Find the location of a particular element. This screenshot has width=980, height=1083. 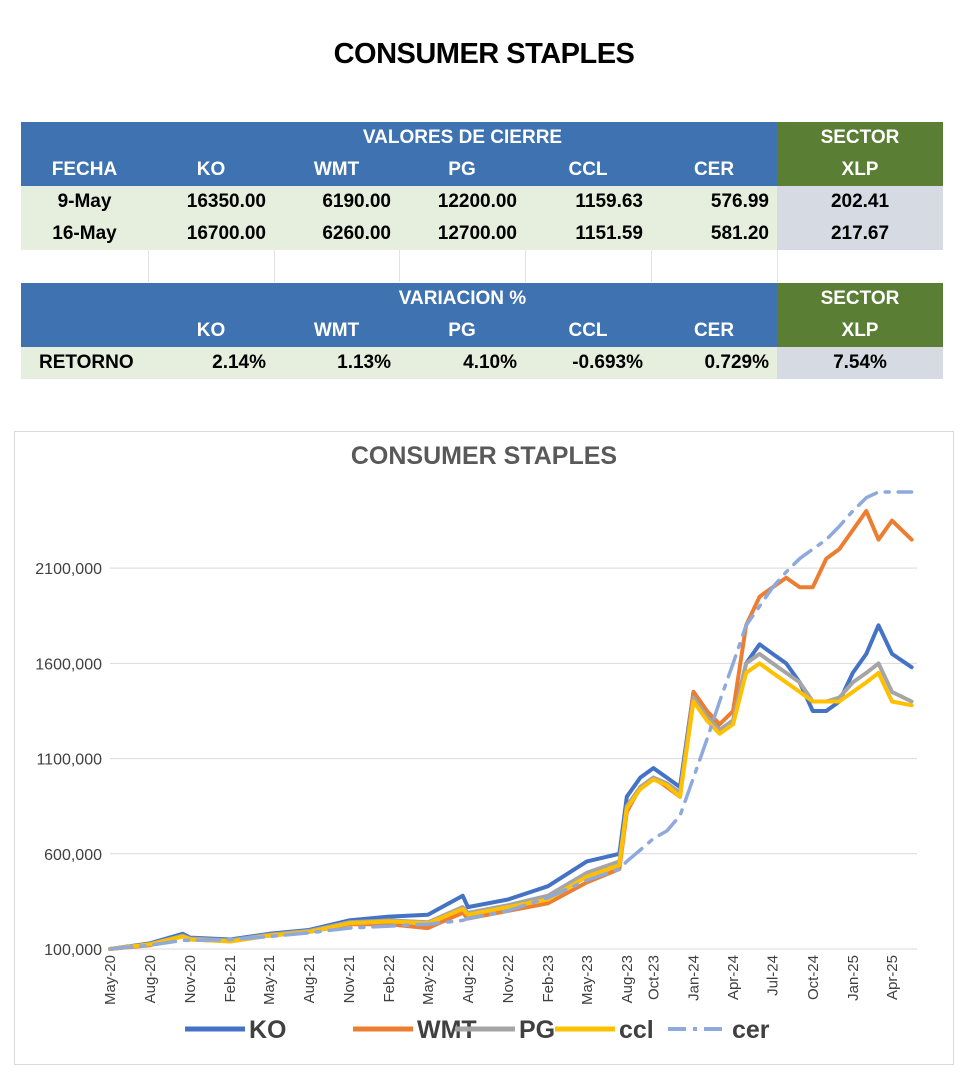

y-tick-label: 100,000 is located at coordinates (73, 950).